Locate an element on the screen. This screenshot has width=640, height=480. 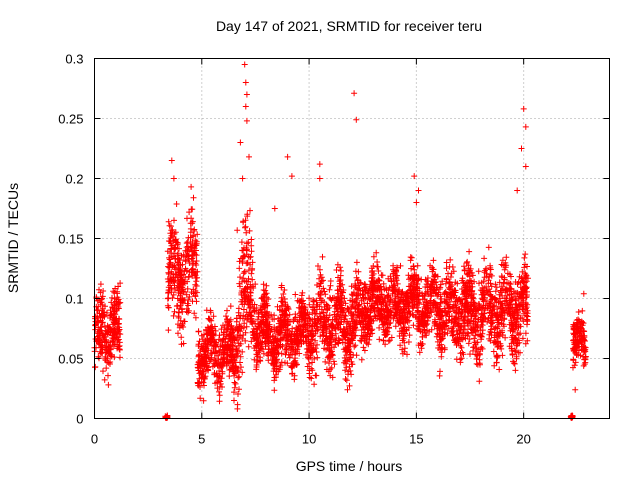
y-axis-label: SRMTID / TECUs is located at coordinates (13, 238).